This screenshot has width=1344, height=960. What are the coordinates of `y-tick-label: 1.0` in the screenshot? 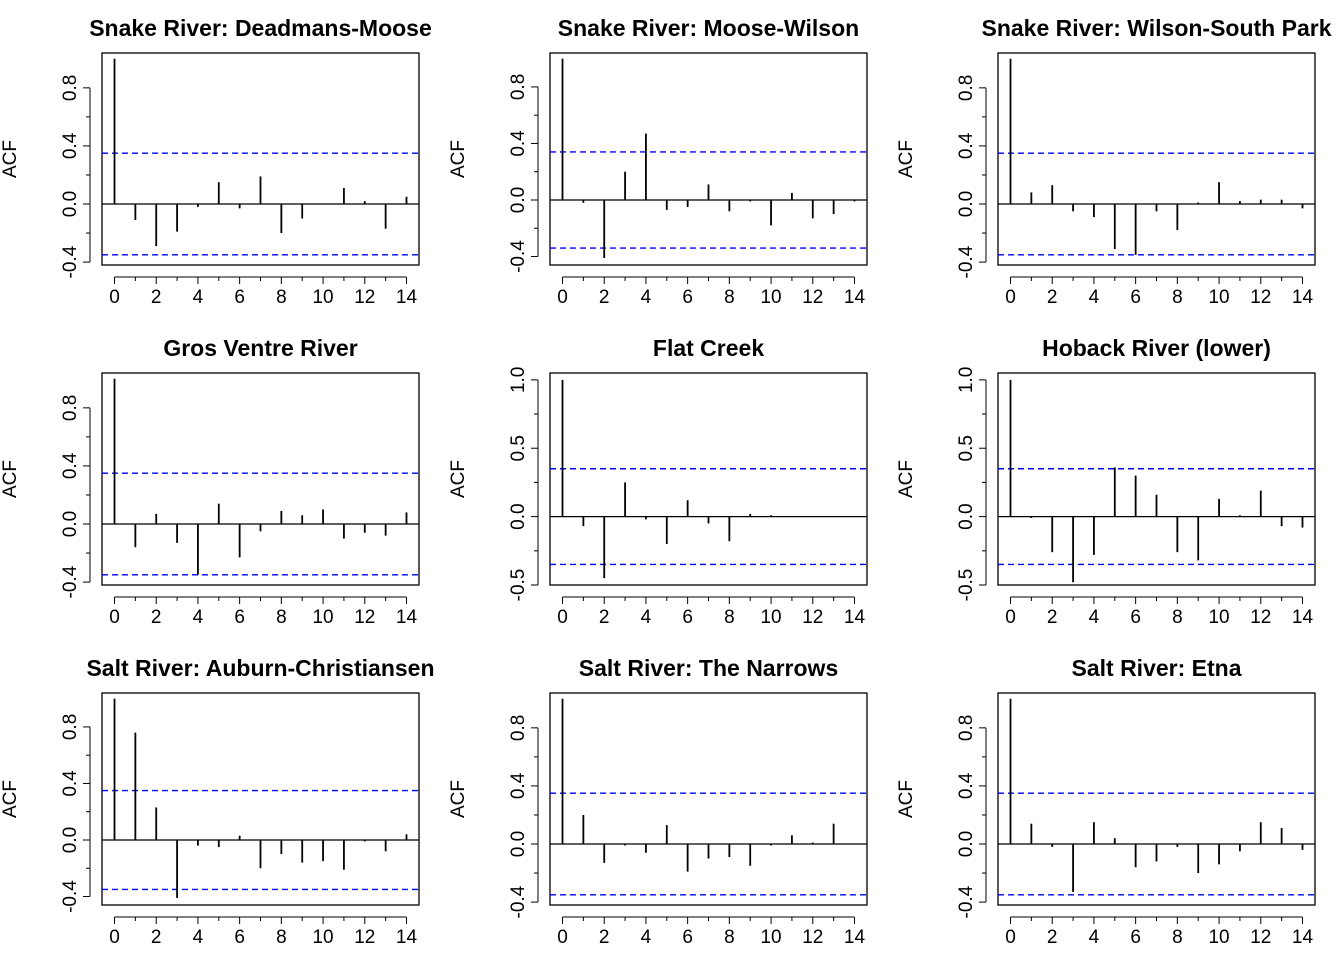 It's located at (518, 380).